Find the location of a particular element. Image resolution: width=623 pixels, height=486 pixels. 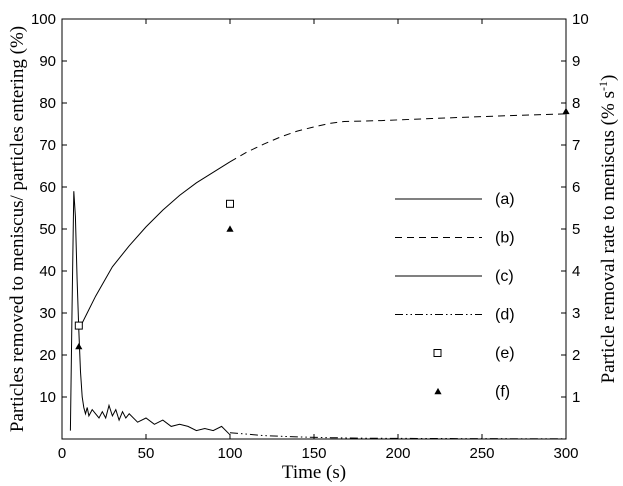

y-left-tick-label: 40 is located at coordinates (47, 271).